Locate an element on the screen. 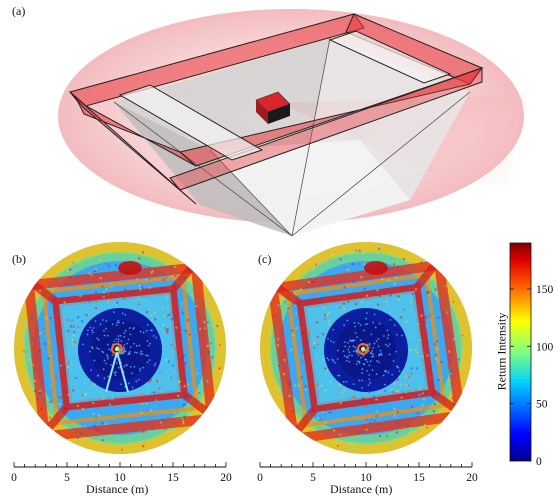 This screenshot has height=504, width=557. panel-b-xlabel: Distance (m) is located at coordinates (117, 489).